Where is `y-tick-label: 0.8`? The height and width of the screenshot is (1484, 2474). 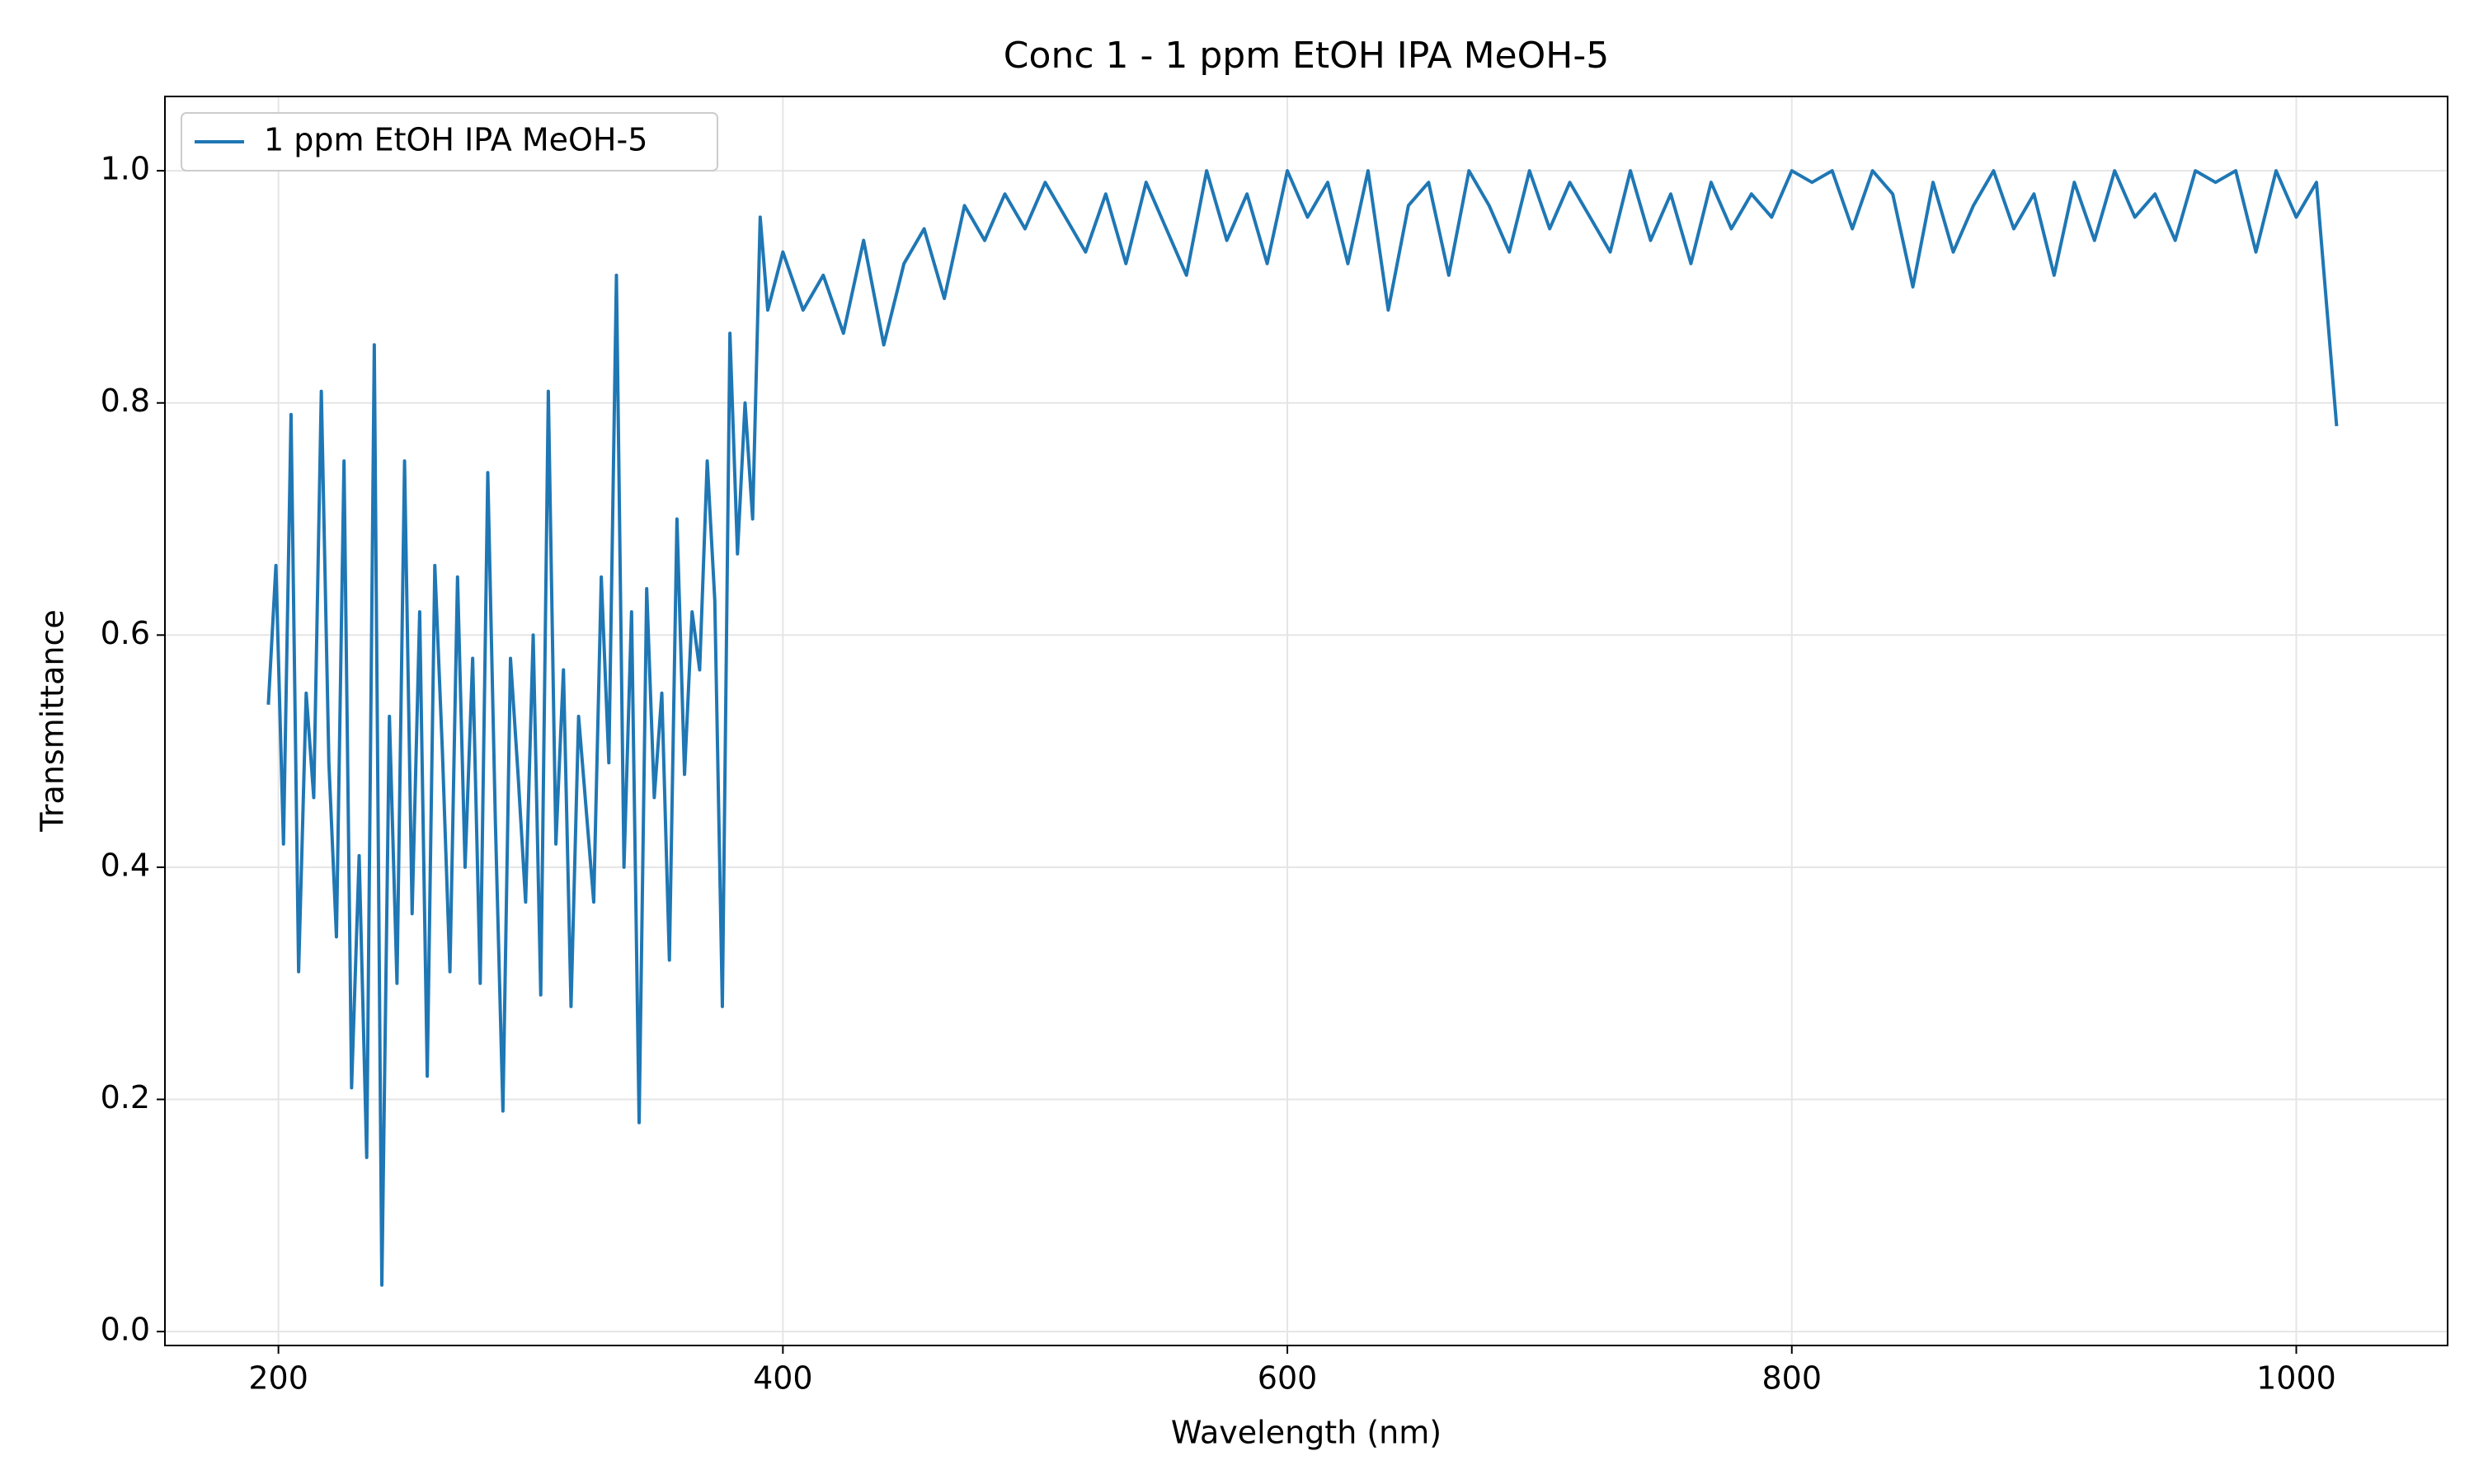 y-tick-label: 0.8 is located at coordinates (125, 401).